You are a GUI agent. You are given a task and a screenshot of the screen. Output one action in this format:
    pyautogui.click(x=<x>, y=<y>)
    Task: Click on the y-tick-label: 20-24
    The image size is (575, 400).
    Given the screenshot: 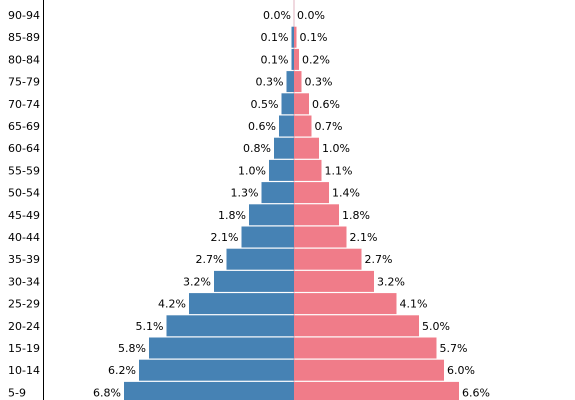 What is the action you would take?
    pyautogui.click(x=24, y=326)
    